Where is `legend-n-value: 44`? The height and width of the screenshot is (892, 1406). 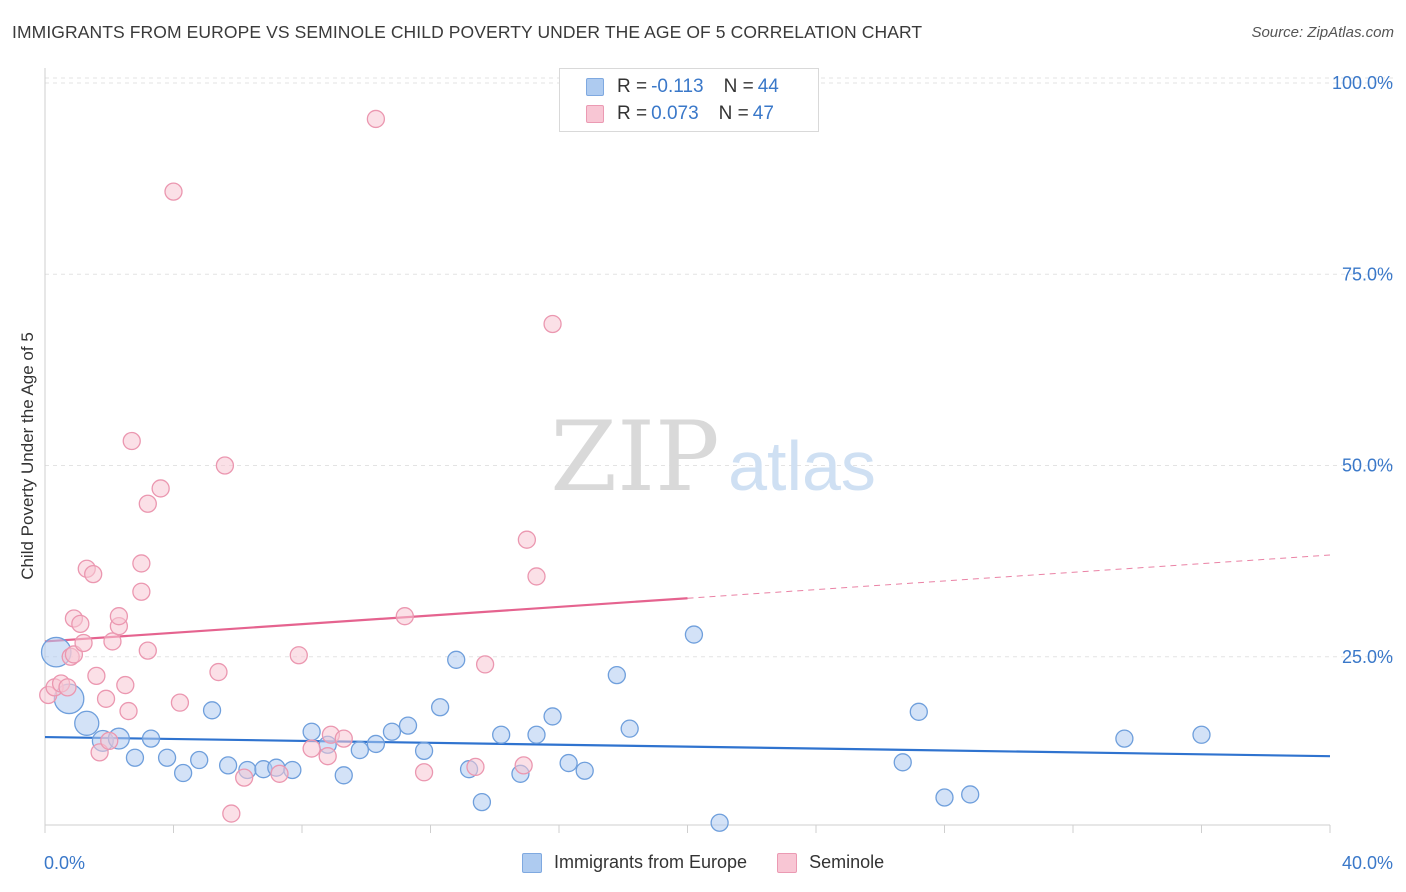 legend-n-value: 44 is located at coordinates (768, 86).